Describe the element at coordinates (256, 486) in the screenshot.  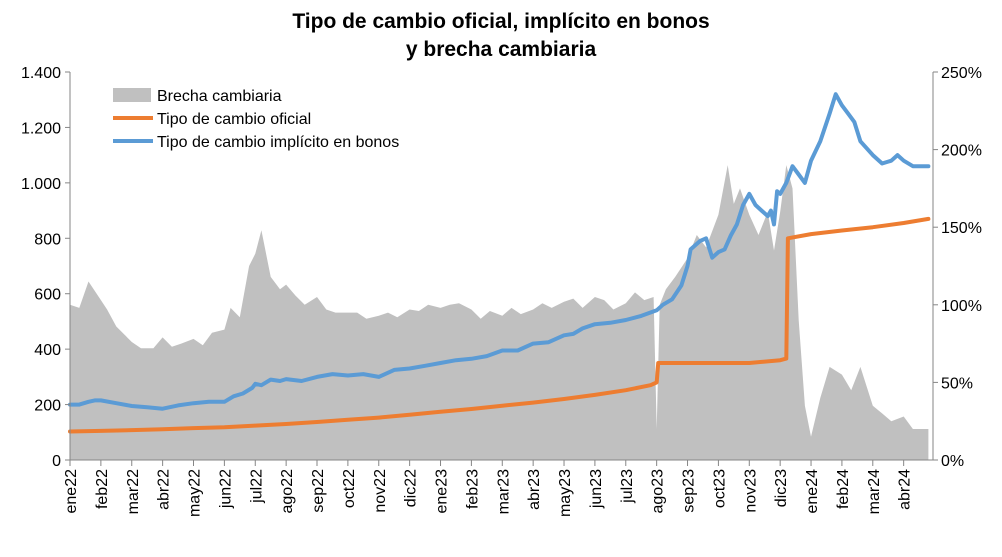
I see `x-tick-label: jul22` at that location.